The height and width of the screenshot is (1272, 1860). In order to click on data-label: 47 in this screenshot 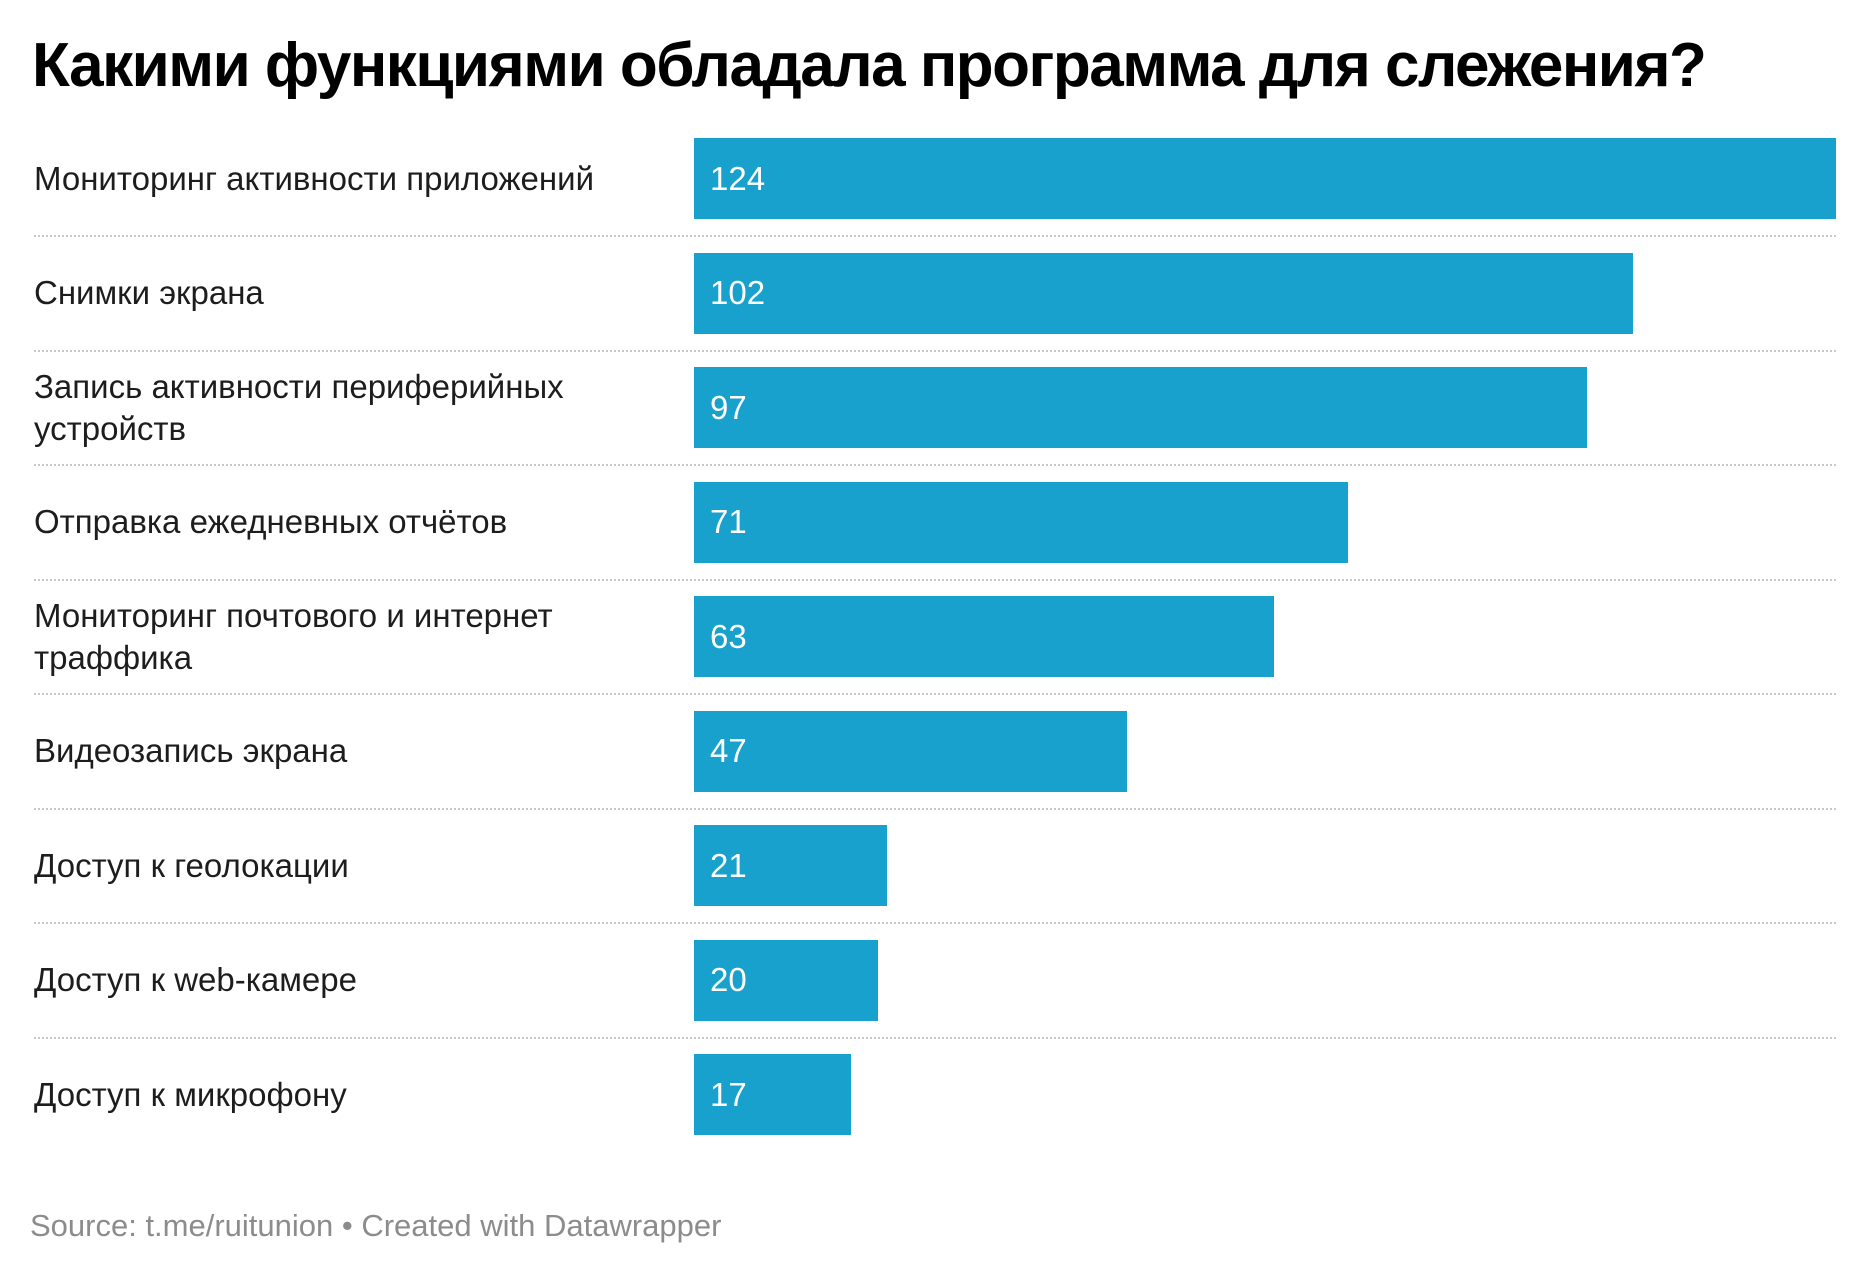, I will do `click(728, 750)`.